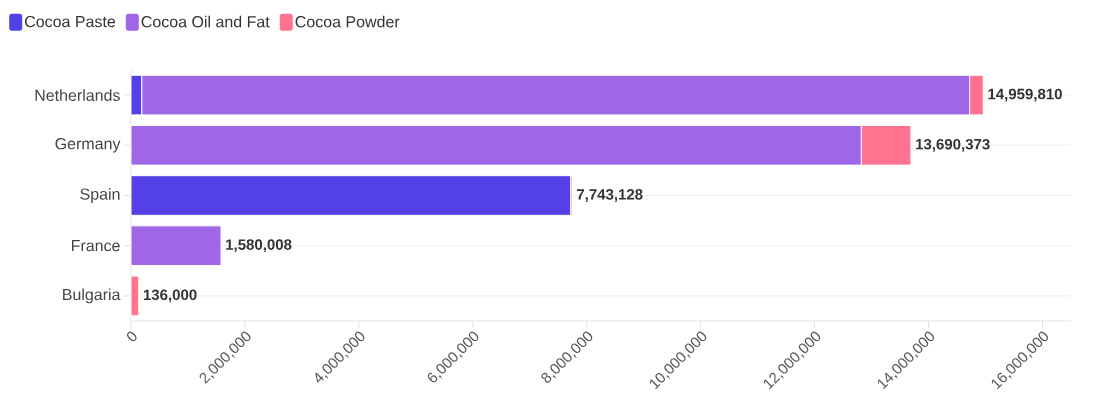 This screenshot has height=411, width=1108. Describe the element at coordinates (609, 195) in the screenshot. I see `total-label: 7,743,128` at that location.